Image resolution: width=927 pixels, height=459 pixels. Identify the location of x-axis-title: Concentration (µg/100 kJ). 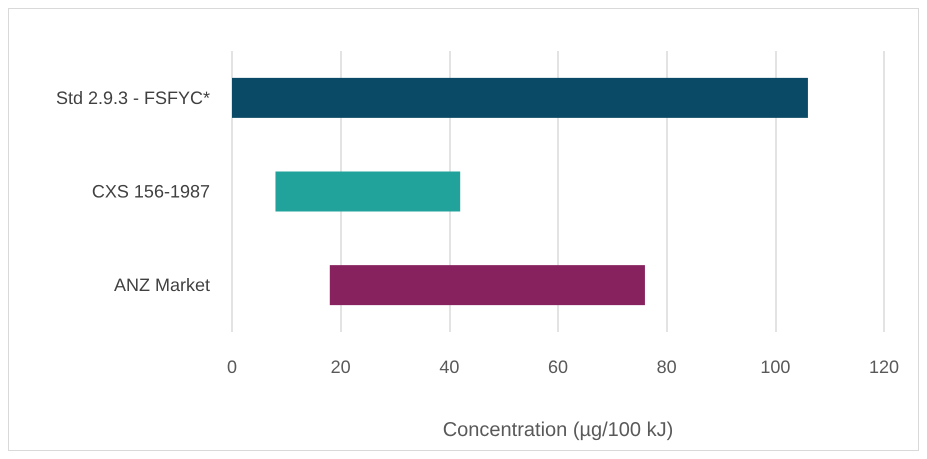
(558, 430).